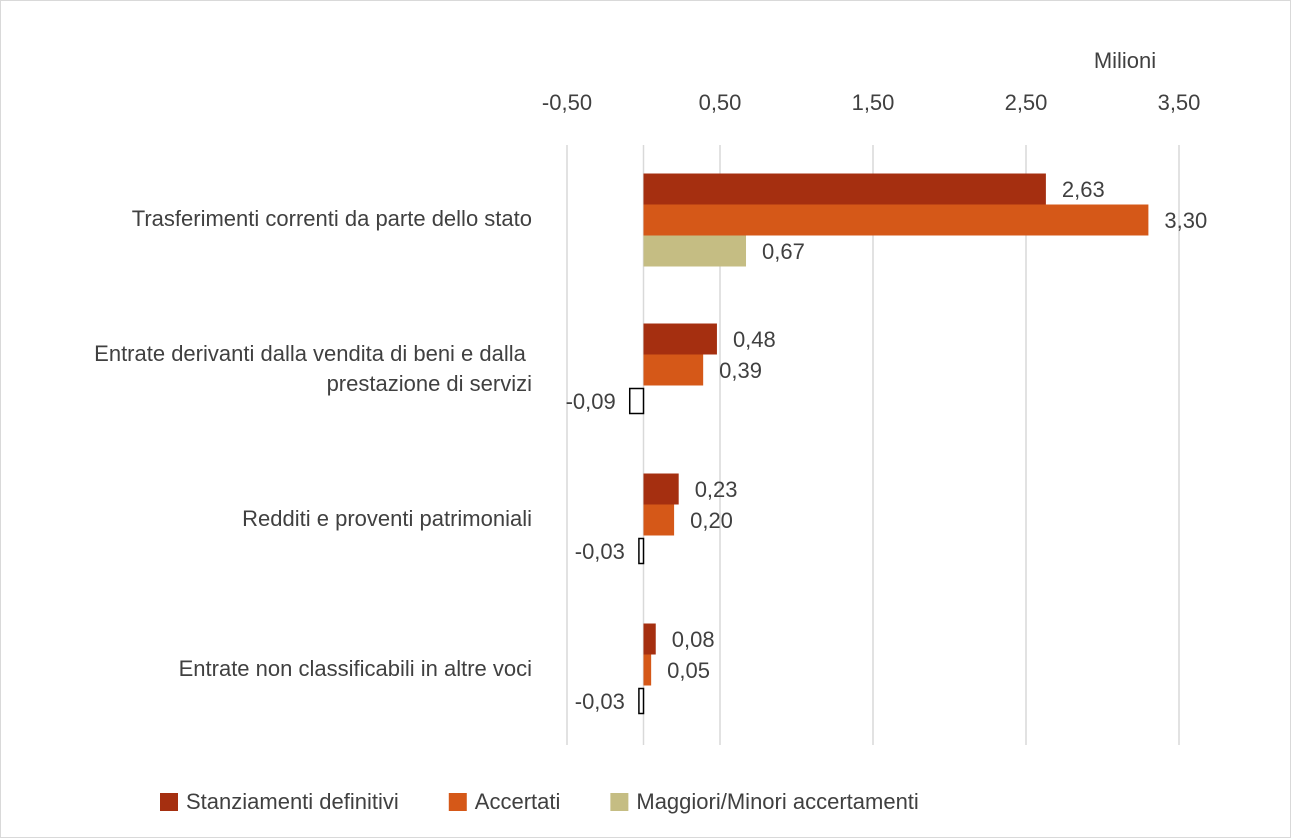 This screenshot has height=838, width=1291. I want to click on legend-label: Maggiori/Minori accertamenti, so click(777, 801).